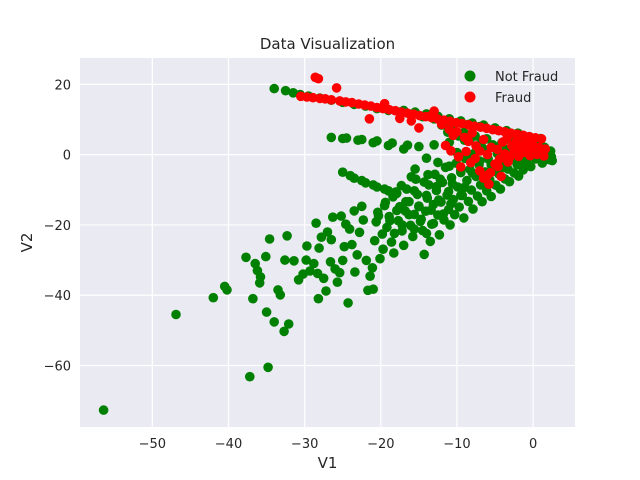 The height and width of the screenshot is (480, 640). What do you see at coordinates (152, 444) in the screenshot?
I see `x-tick-label: −50` at bounding box center [152, 444].